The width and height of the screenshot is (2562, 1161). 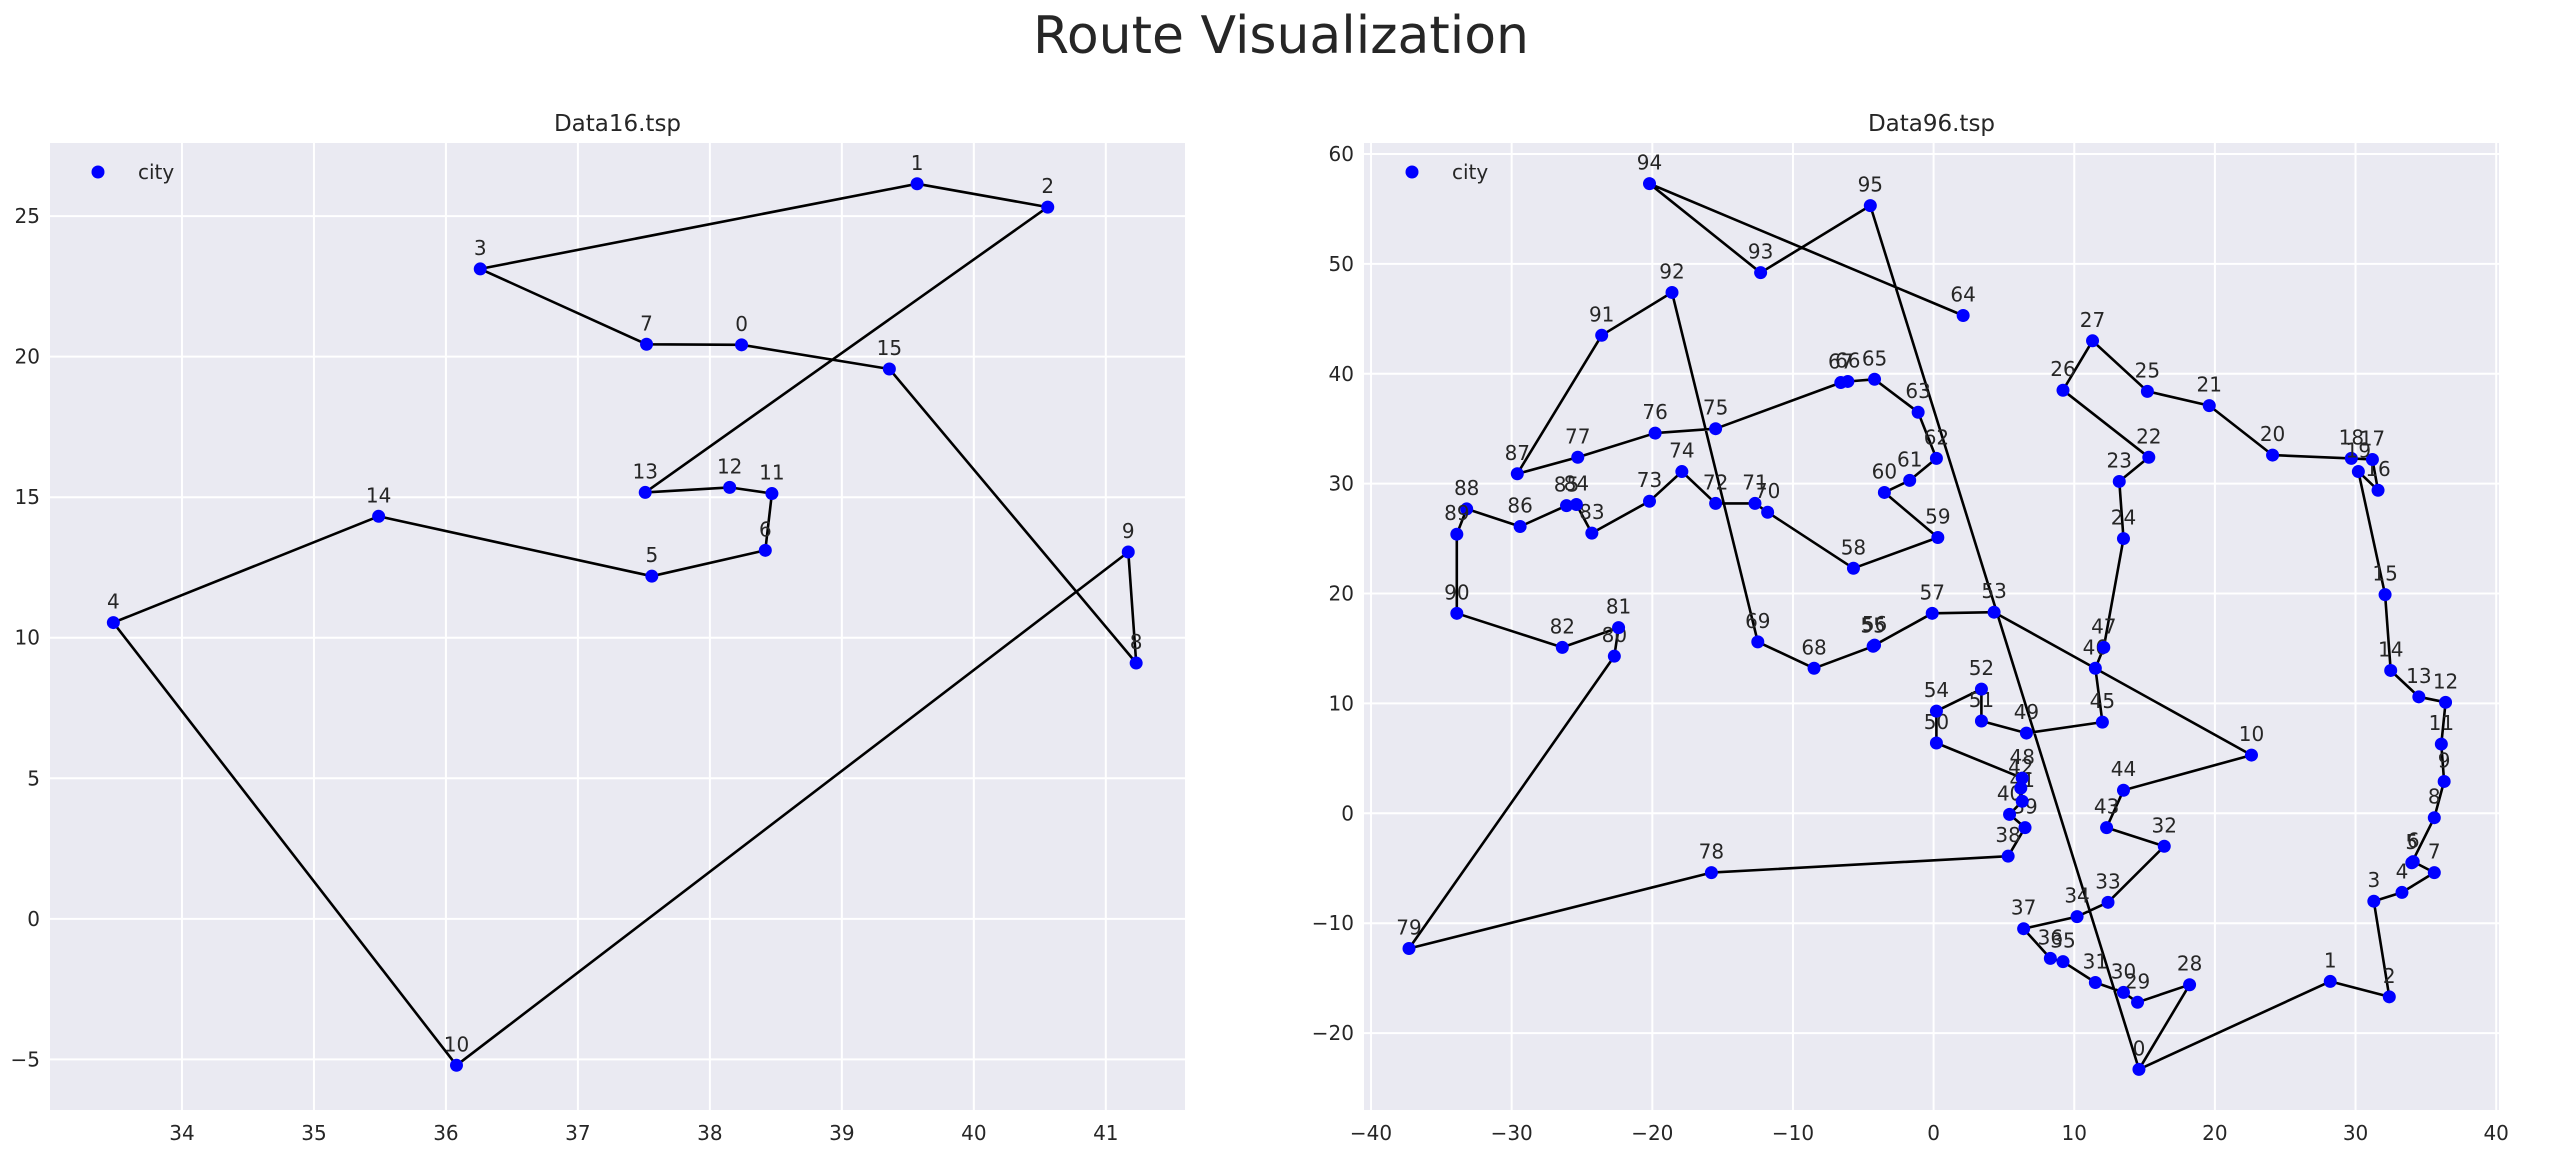 I want to click on data96-city-label: 62, so click(x=1936, y=437).